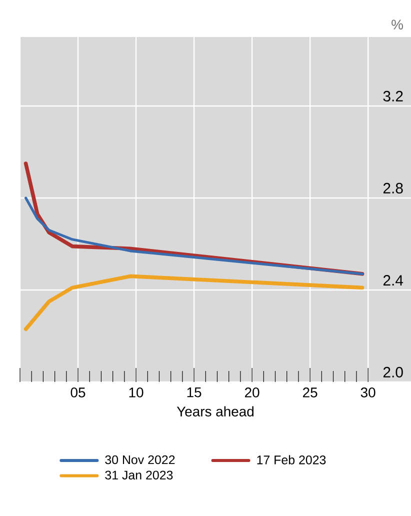  I want to click on x-tick-label: 10, so click(136, 393).